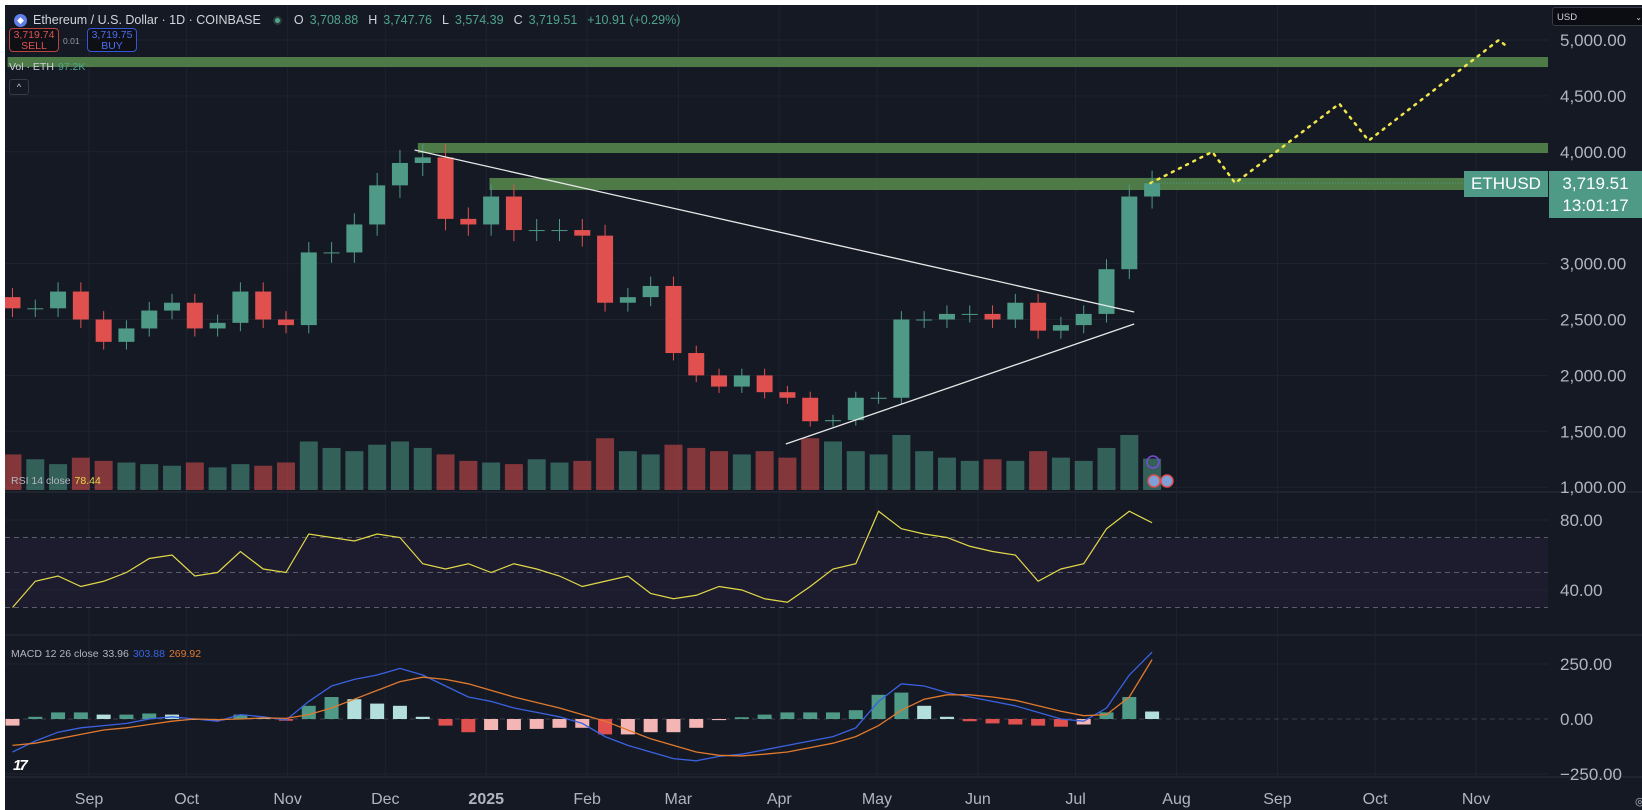 Image resolution: width=1642 pixels, height=810 pixels. I want to click on rsi-legend: RSI 14 close 78.44, so click(56, 481).